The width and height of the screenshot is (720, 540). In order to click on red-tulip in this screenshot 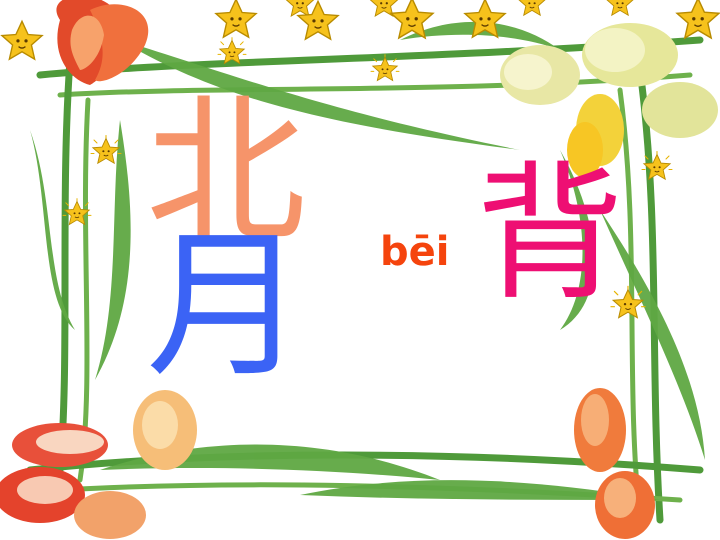, I will do `click(102, 42)`.